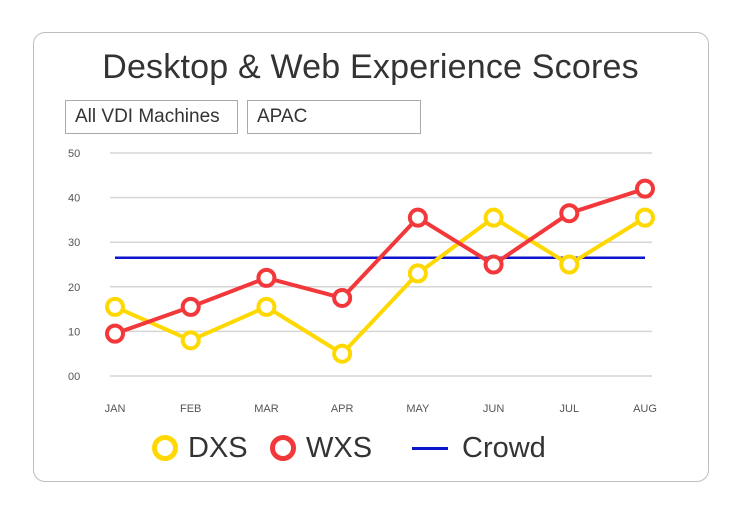  I want to click on legend-dxs-label: DXS, so click(218, 447).